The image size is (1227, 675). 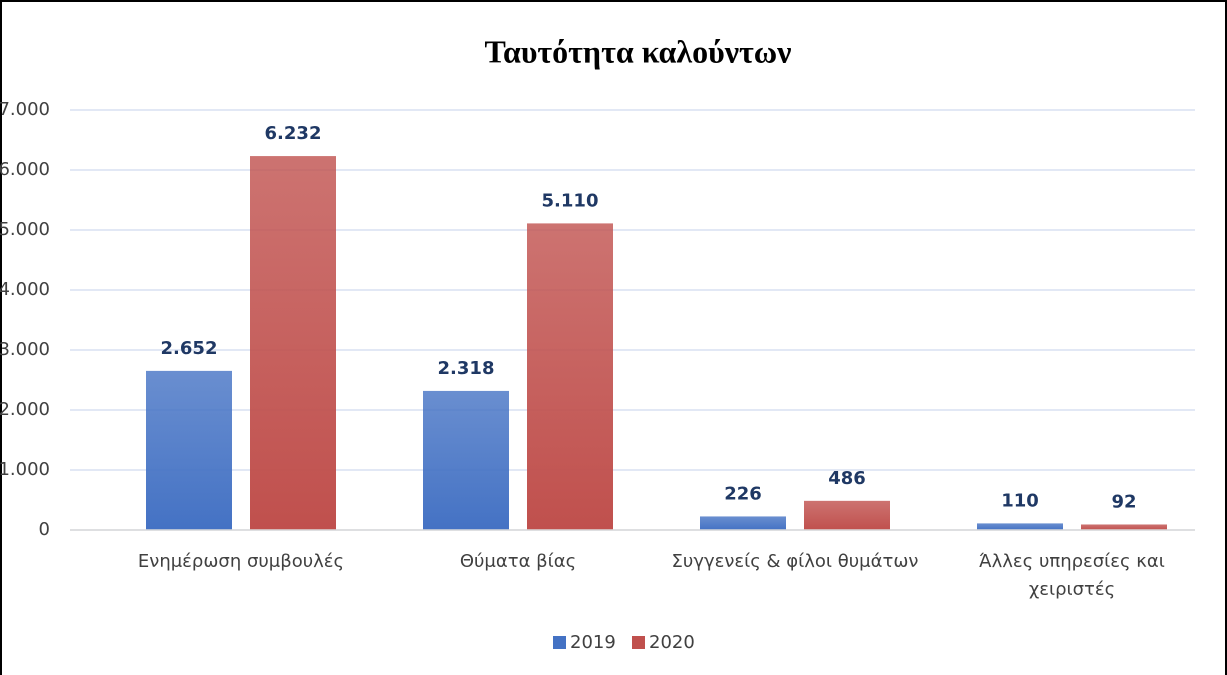 I want to click on data-label: 5.110, so click(x=570, y=200).